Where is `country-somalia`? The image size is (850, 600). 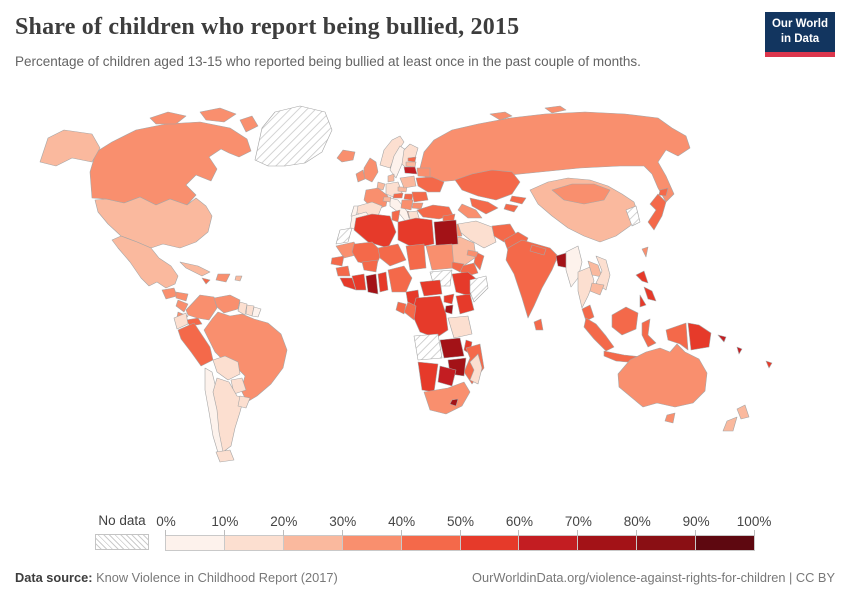 country-somalia is located at coordinates (479, 289).